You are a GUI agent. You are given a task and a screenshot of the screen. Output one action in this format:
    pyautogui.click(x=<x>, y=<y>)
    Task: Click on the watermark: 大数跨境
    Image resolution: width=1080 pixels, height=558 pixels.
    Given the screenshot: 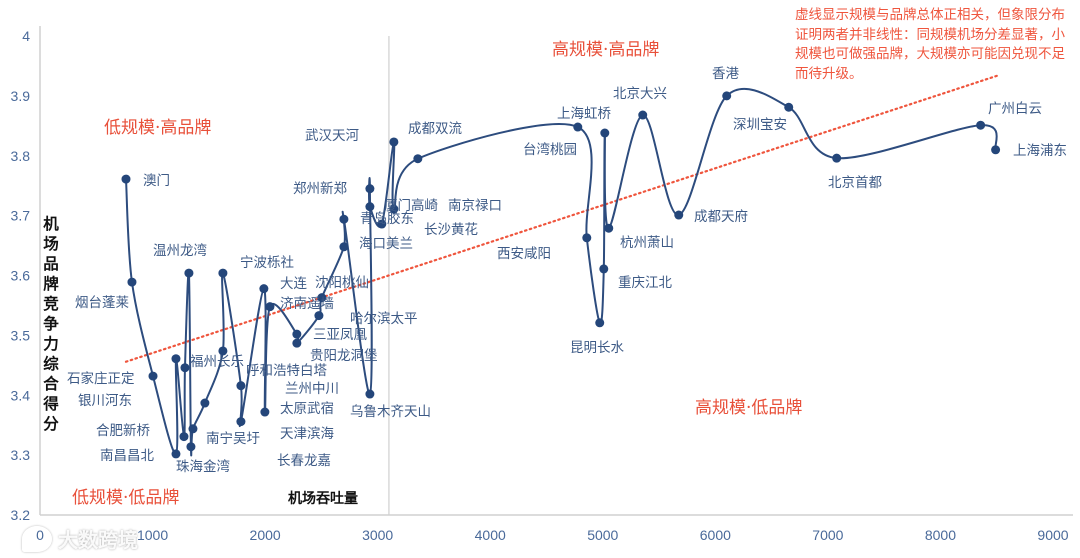 What is the action you would take?
    pyautogui.click(x=80, y=538)
    